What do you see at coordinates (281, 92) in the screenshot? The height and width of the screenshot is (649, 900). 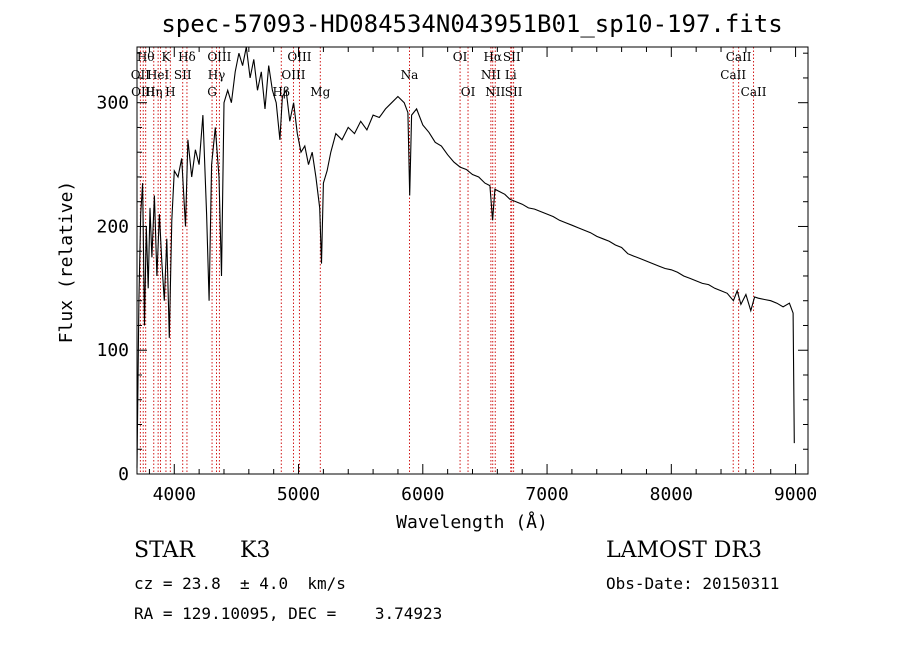 I see `line-label-13: Hβ` at bounding box center [281, 92].